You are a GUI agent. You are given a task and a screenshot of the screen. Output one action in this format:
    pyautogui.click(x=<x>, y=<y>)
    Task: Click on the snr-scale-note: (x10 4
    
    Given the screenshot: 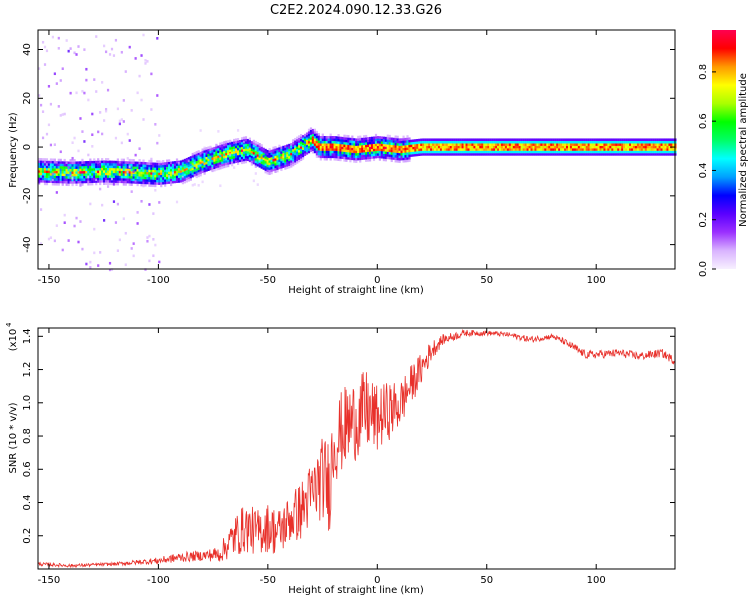 What is the action you would take?
    pyautogui.click(x=12, y=336)
    